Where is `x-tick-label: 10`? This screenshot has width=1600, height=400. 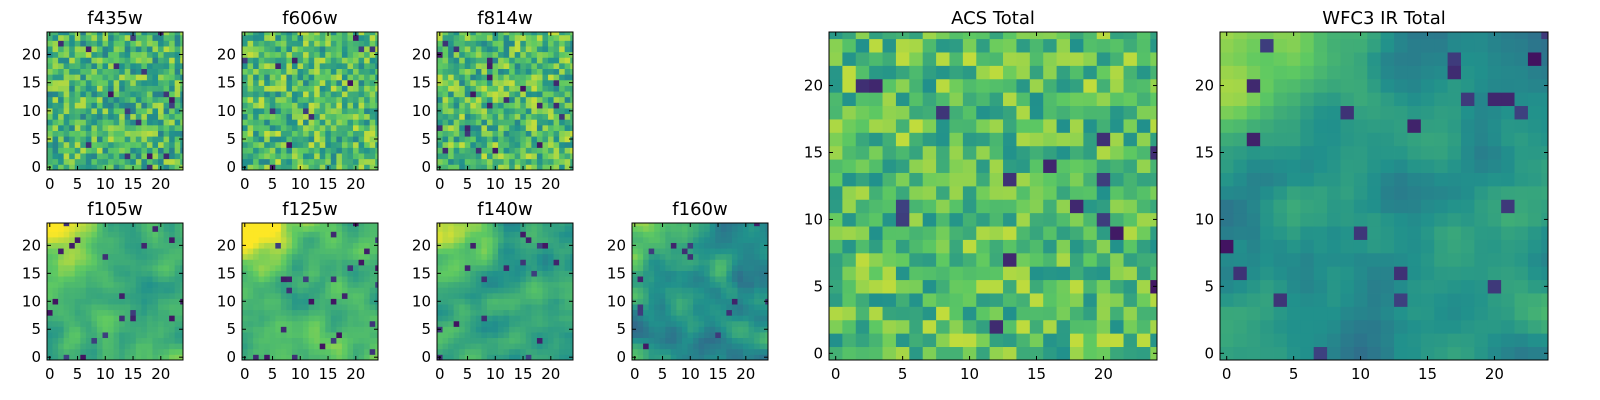
x-tick-label: 10 is located at coordinates (105, 184).